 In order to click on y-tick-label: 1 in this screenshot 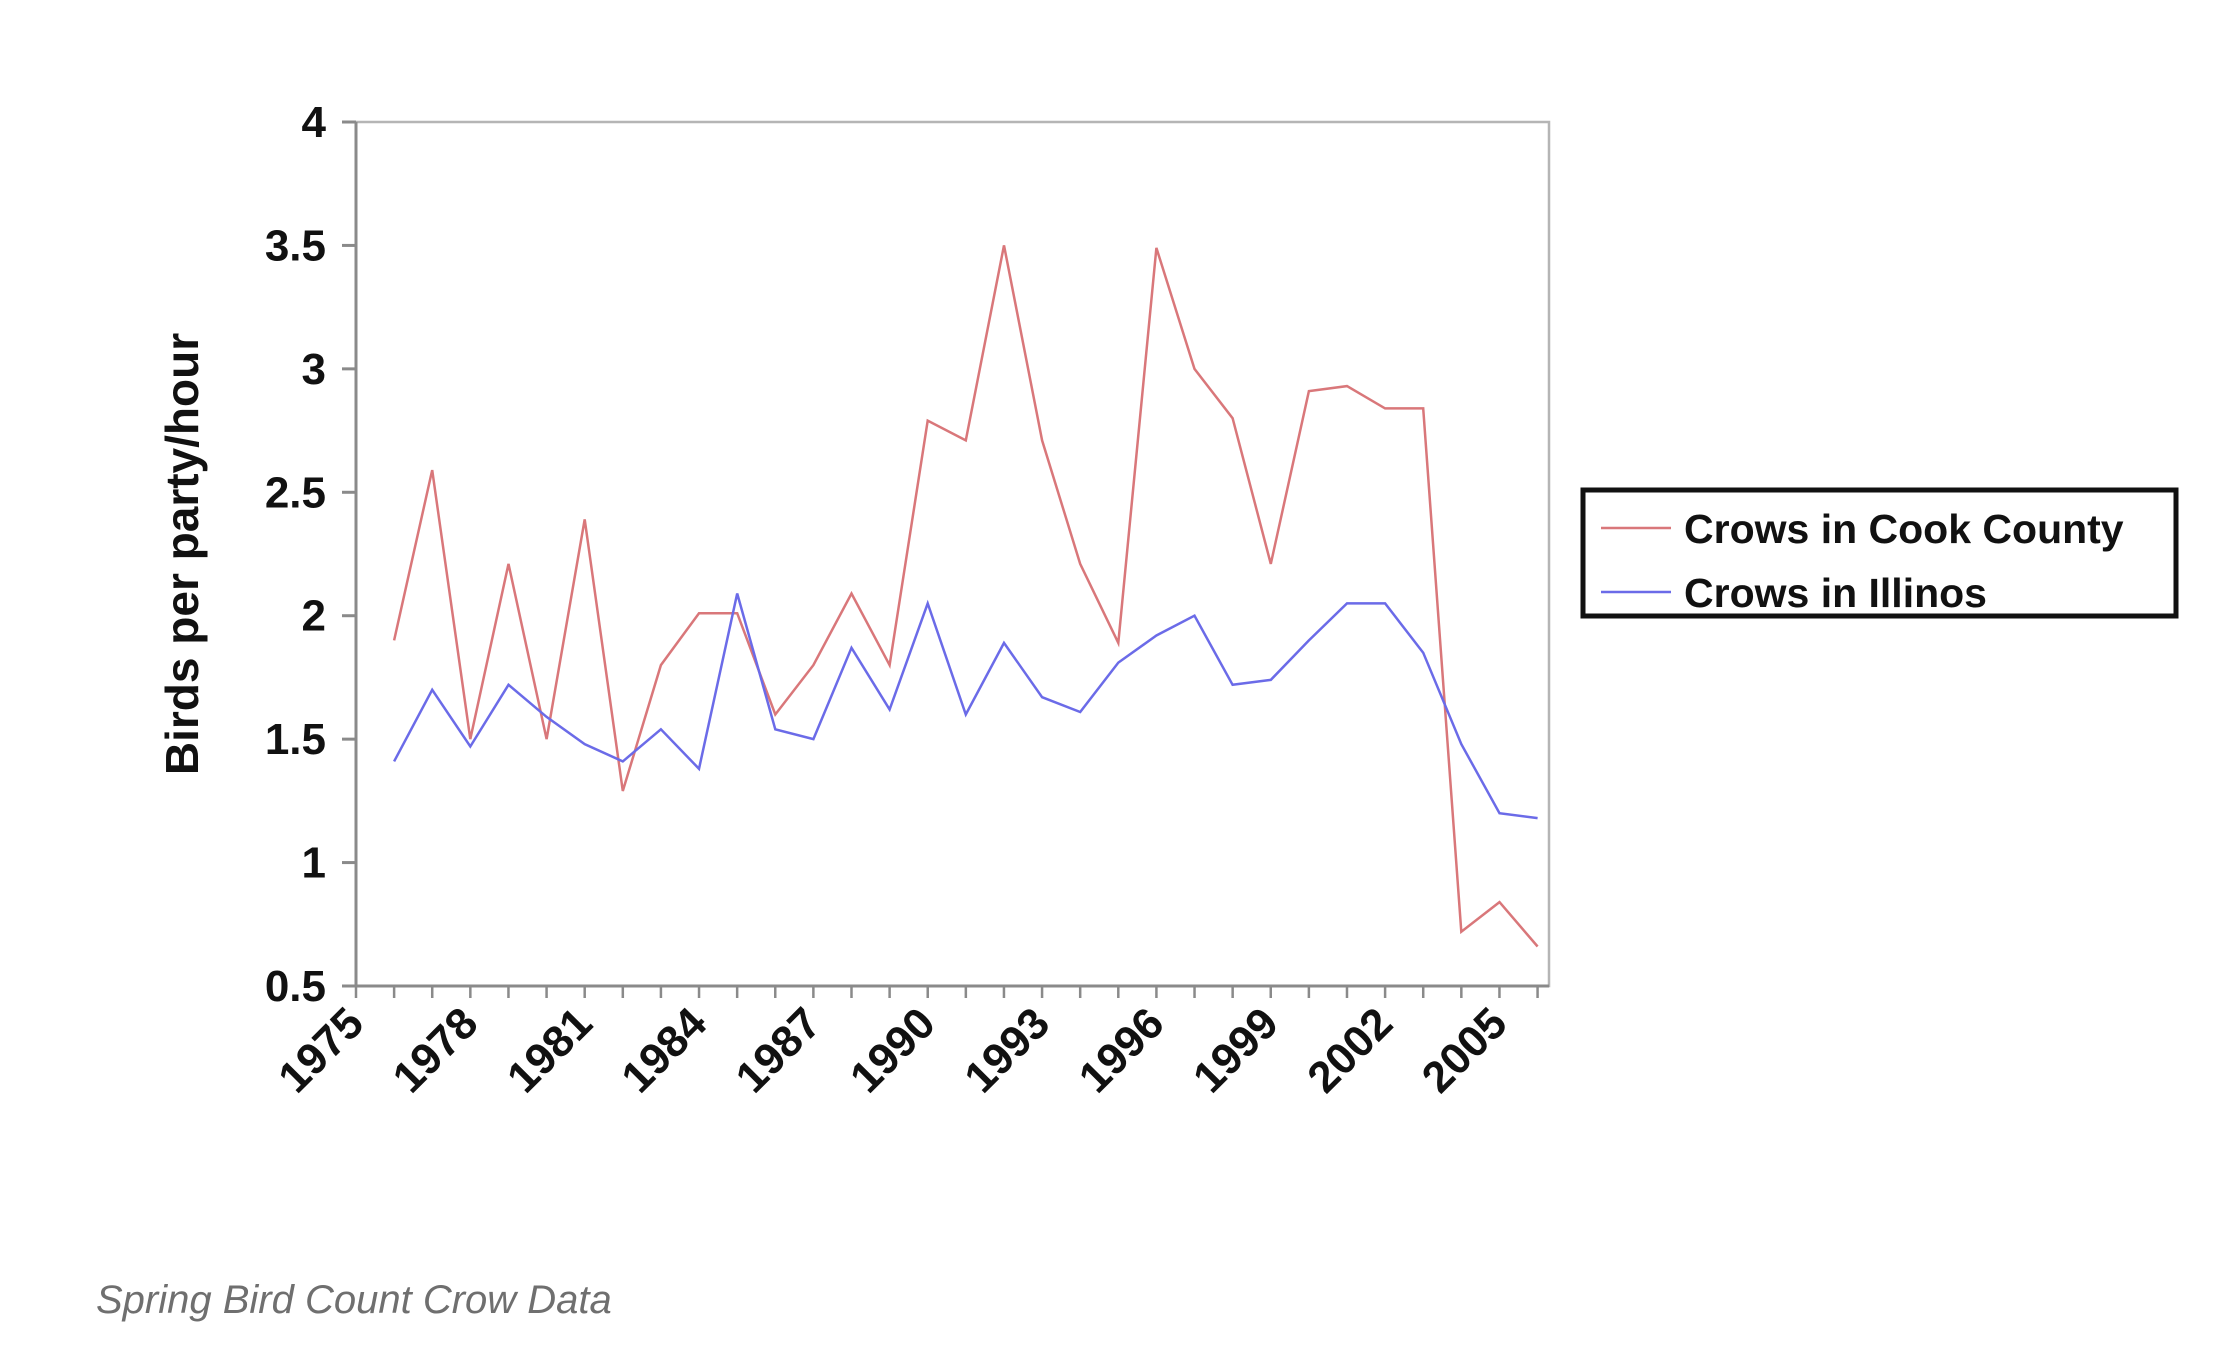, I will do `click(314, 863)`.